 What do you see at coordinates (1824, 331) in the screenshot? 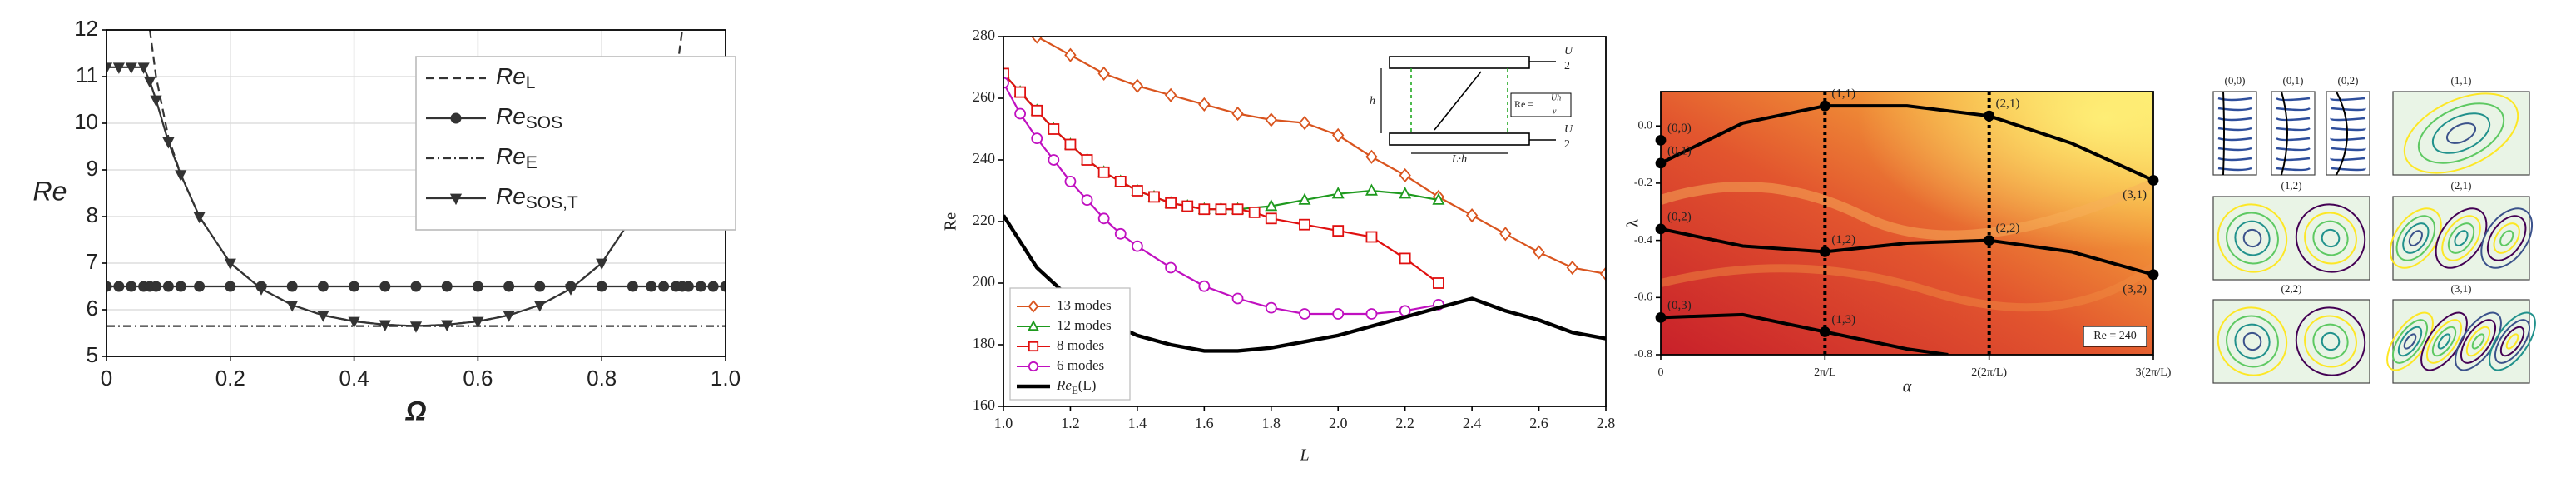
I see `mode-point` at bounding box center [1824, 331].